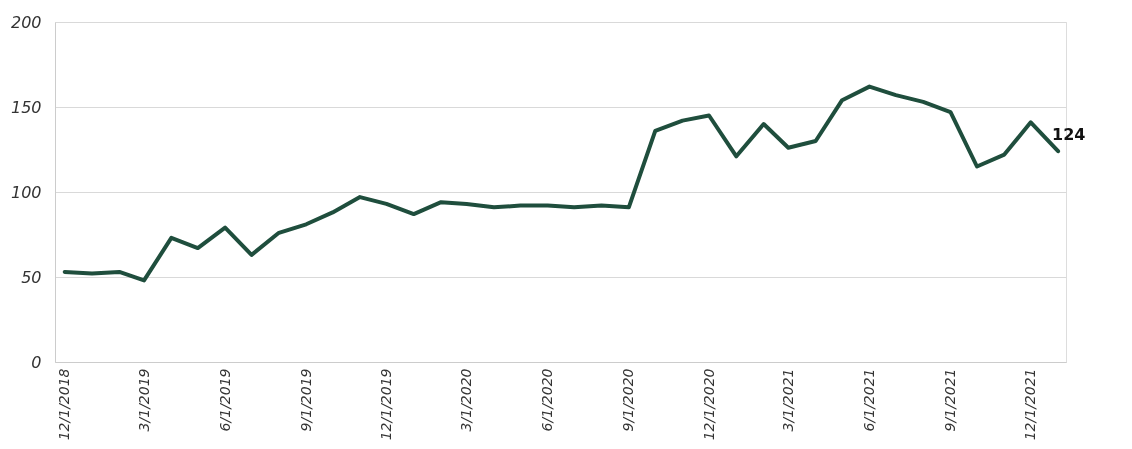 Image resolution: width=1132 pixels, height=449 pixels. Describe the element at coordinates (708, 404) in the screenshot. I see `x-tick-label: 12/1/2020` at that location.